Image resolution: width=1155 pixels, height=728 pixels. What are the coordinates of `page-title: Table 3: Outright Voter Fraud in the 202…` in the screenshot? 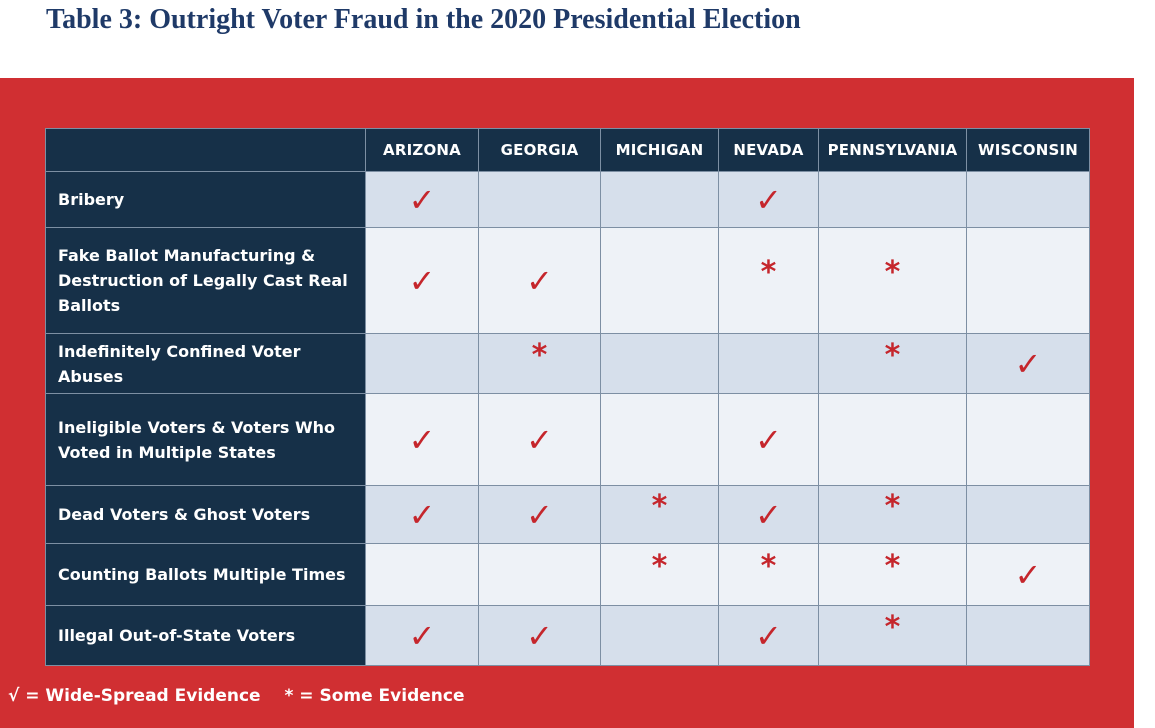 It's located at (423, 19).